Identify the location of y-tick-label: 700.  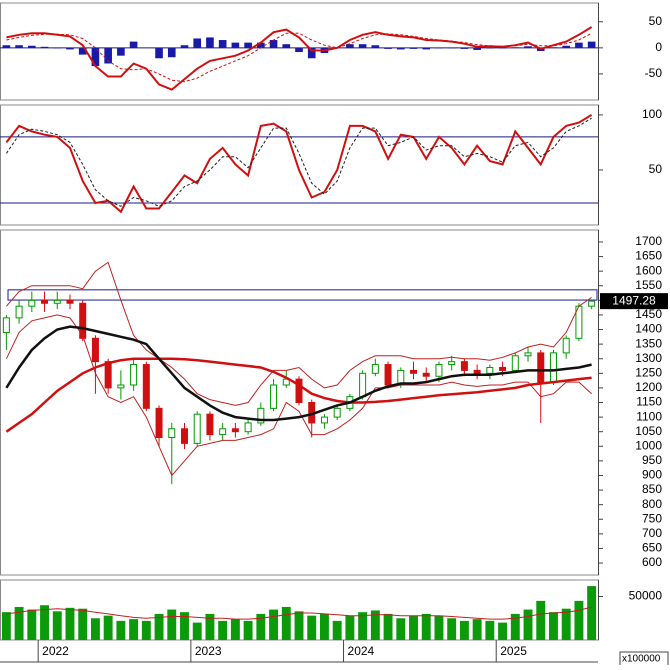
(652, 533).